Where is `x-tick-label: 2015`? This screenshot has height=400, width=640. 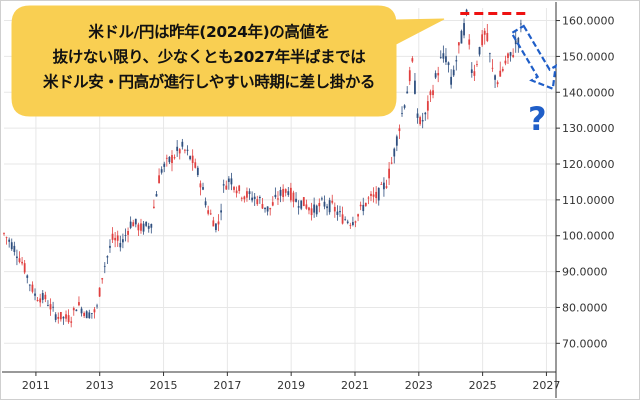 x-tick-label: 2015 is located at coordinates (164, 385).